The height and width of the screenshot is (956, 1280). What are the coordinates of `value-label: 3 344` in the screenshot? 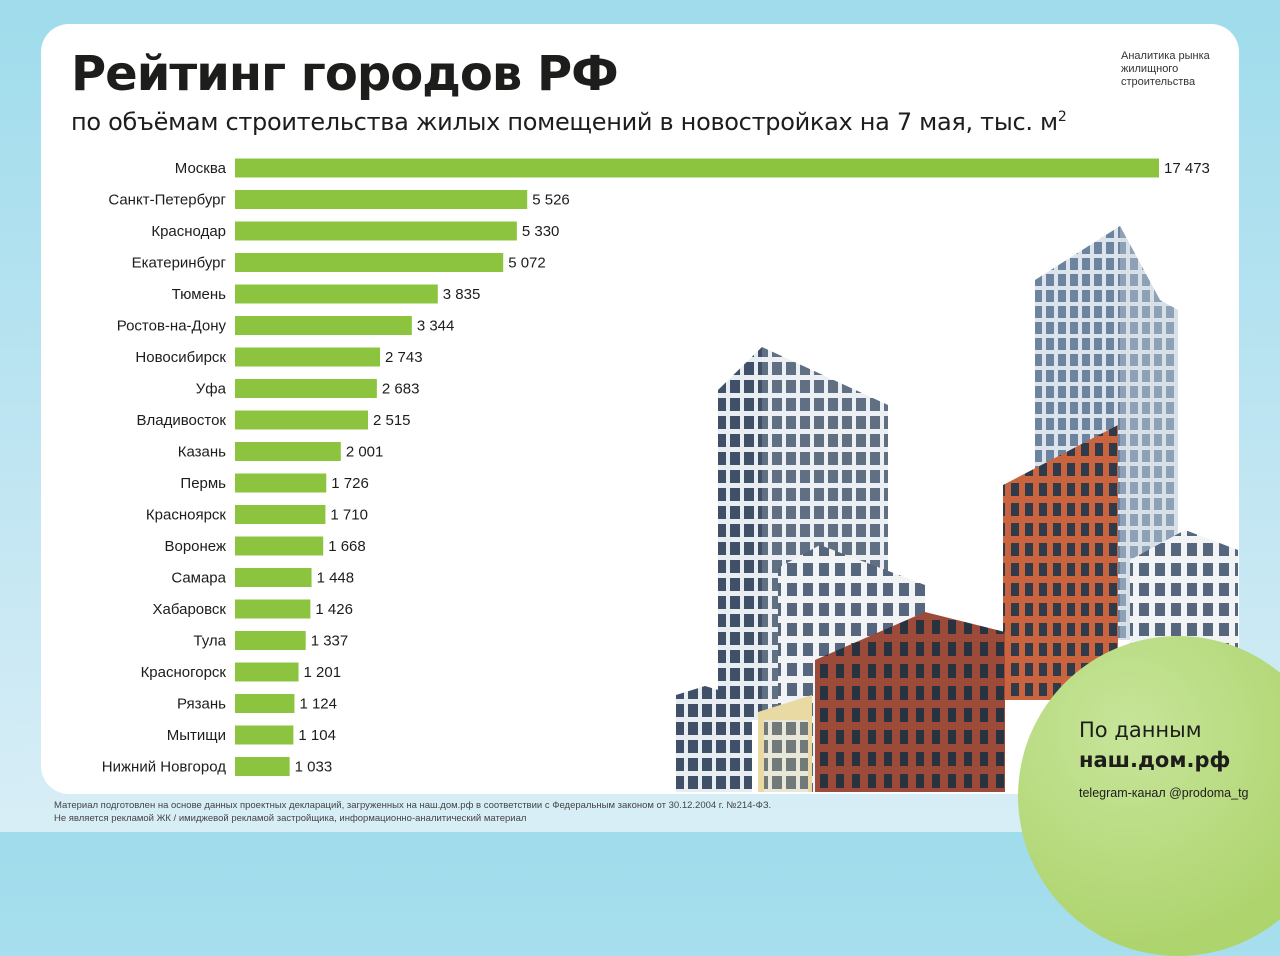 It's located at (436, 326).